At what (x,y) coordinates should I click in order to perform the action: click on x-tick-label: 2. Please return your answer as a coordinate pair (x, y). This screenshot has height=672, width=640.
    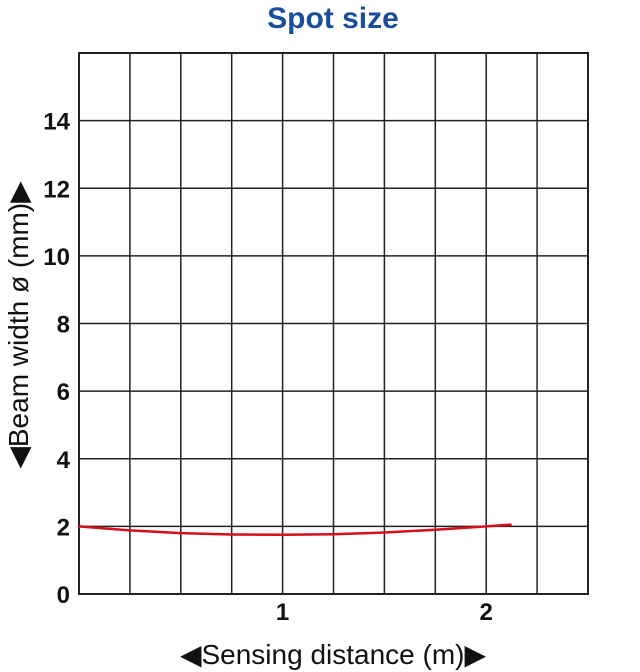
    Looking at the image, I should click on (486, 612).